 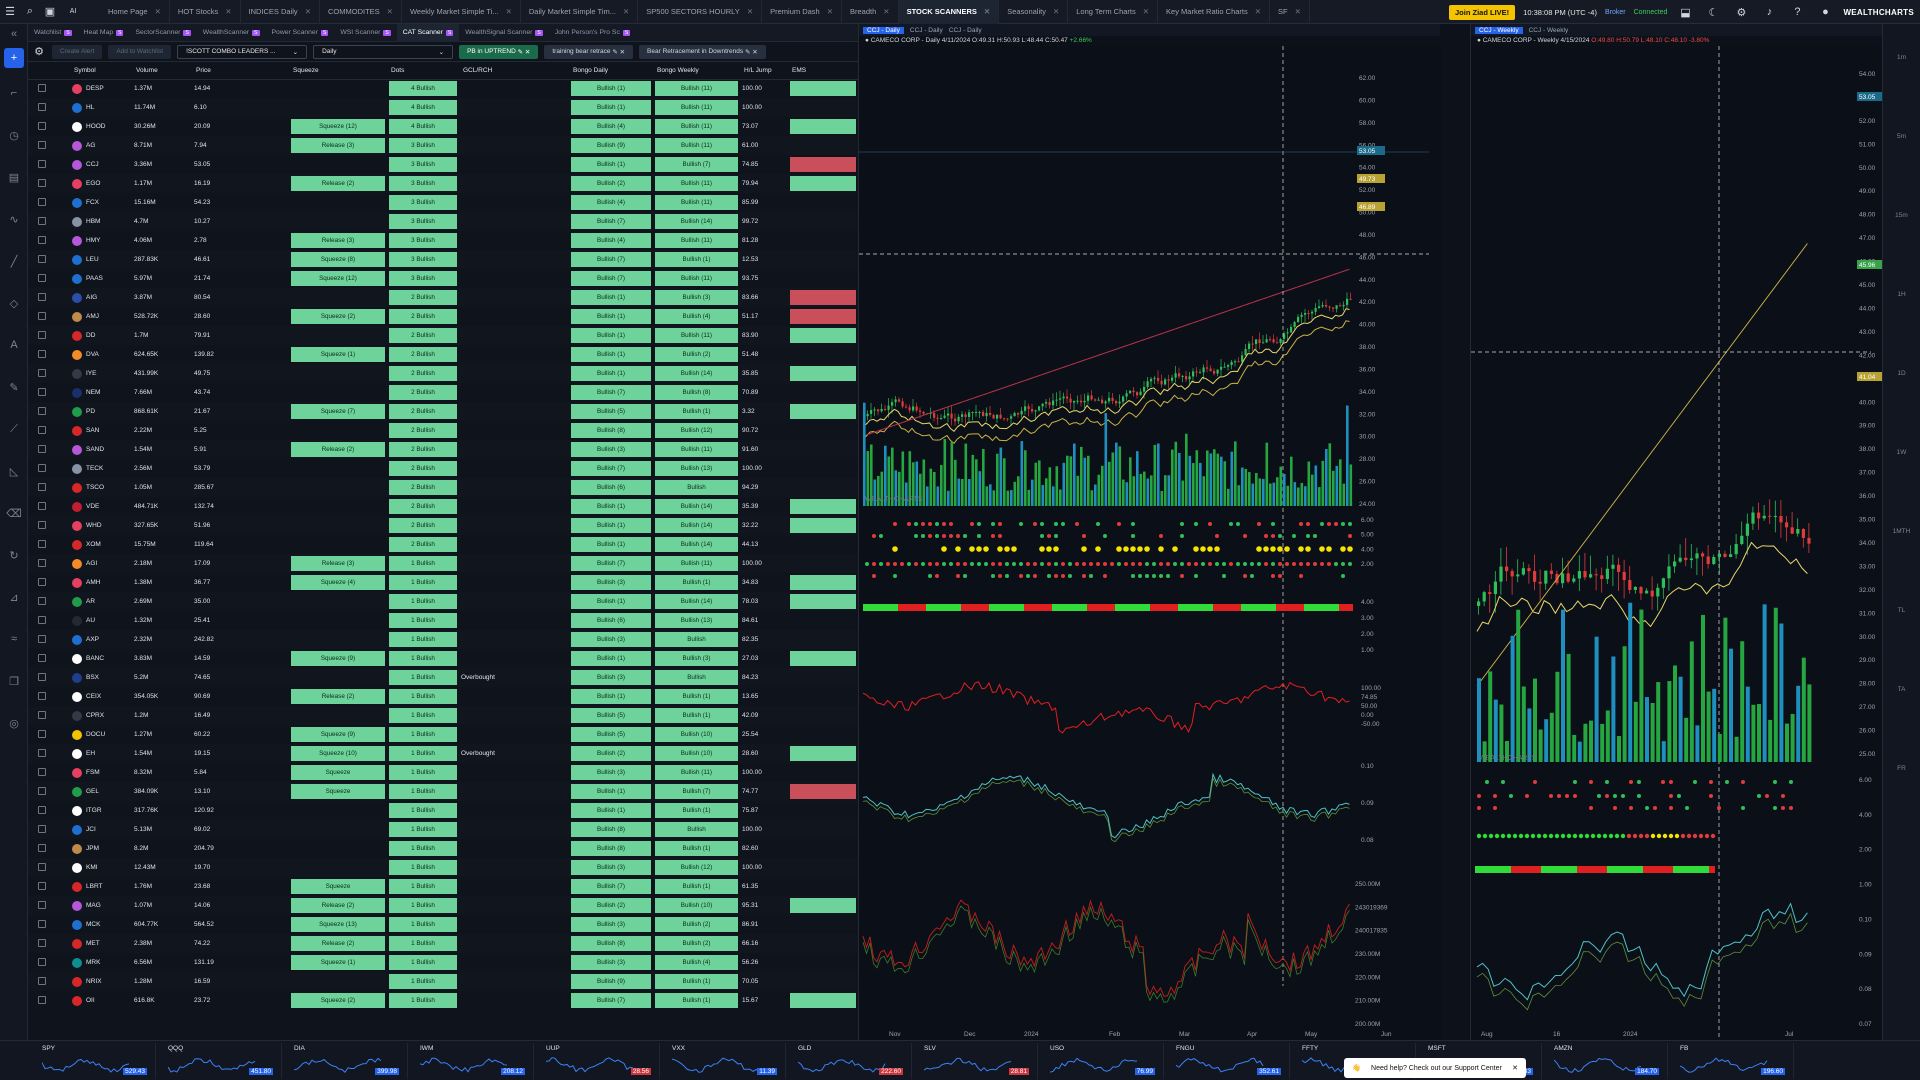 What do you see at coordinates (1901, 610) in the screenshot?
I see `timeframe-button: TL` at bounding box center [1901, 610].